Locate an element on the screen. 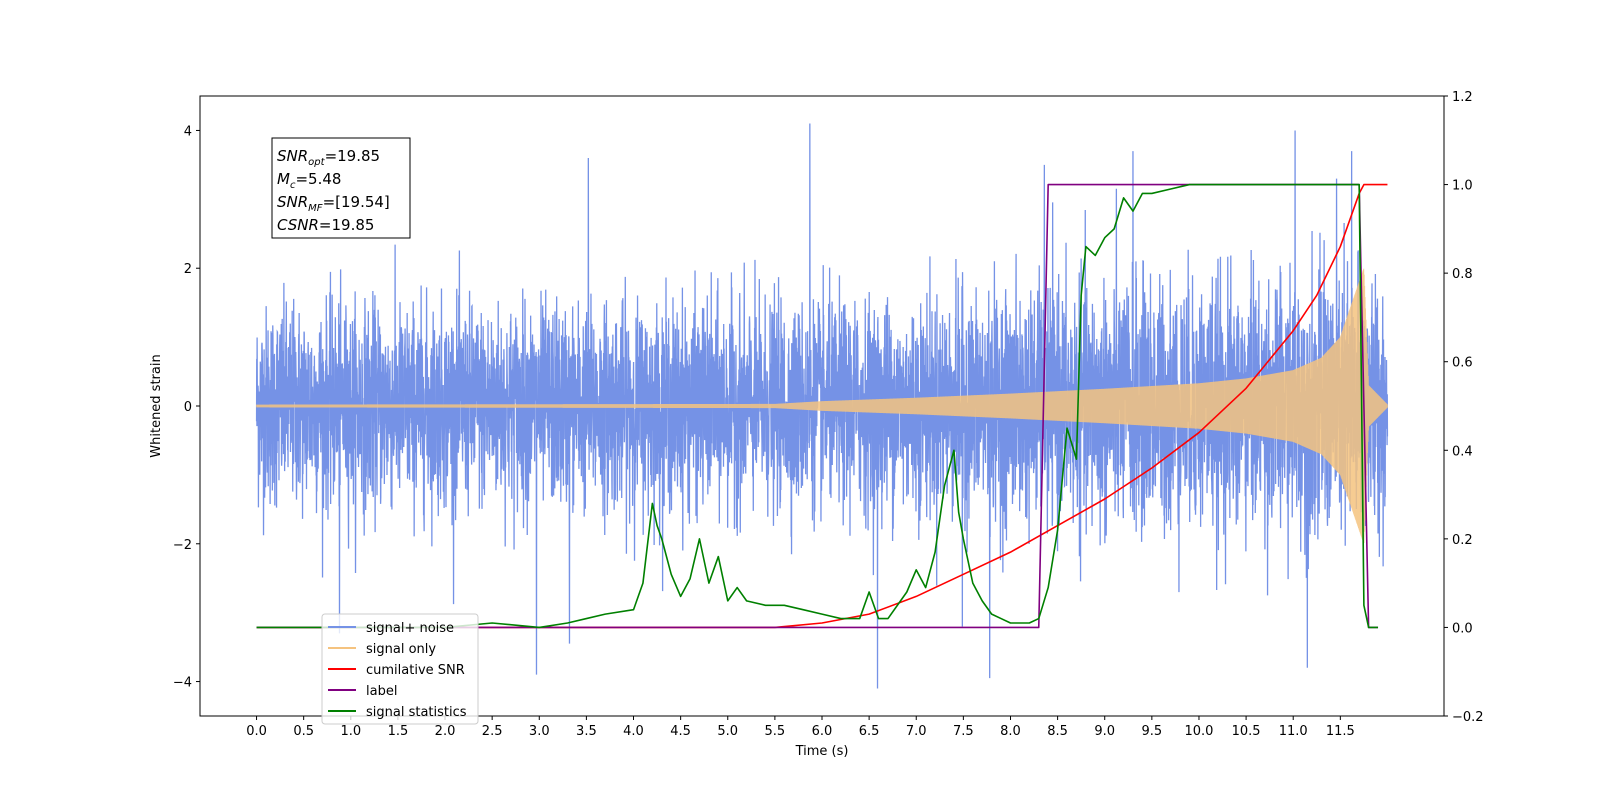  y2-tick-label: 0.0 is located at coordinates (1462, 628).